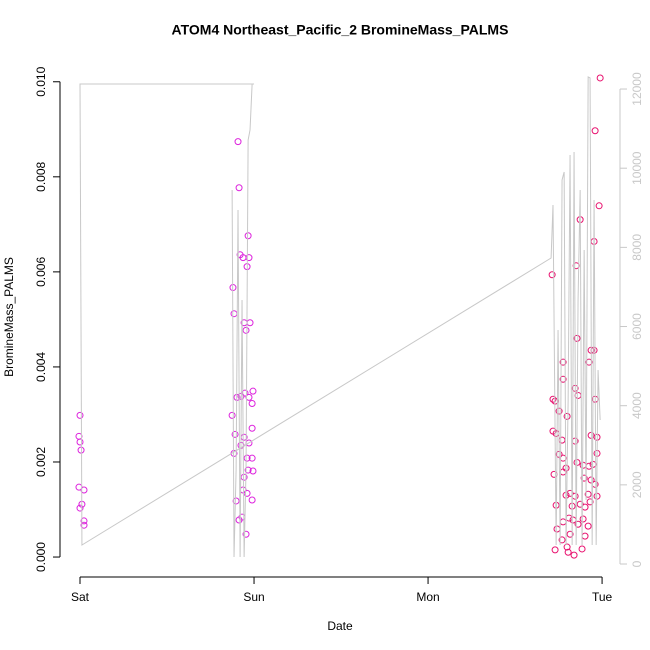  Describe the element at coordinates (637, 563) in the screenshot. I see `y2-tick-label: 0` at that location.